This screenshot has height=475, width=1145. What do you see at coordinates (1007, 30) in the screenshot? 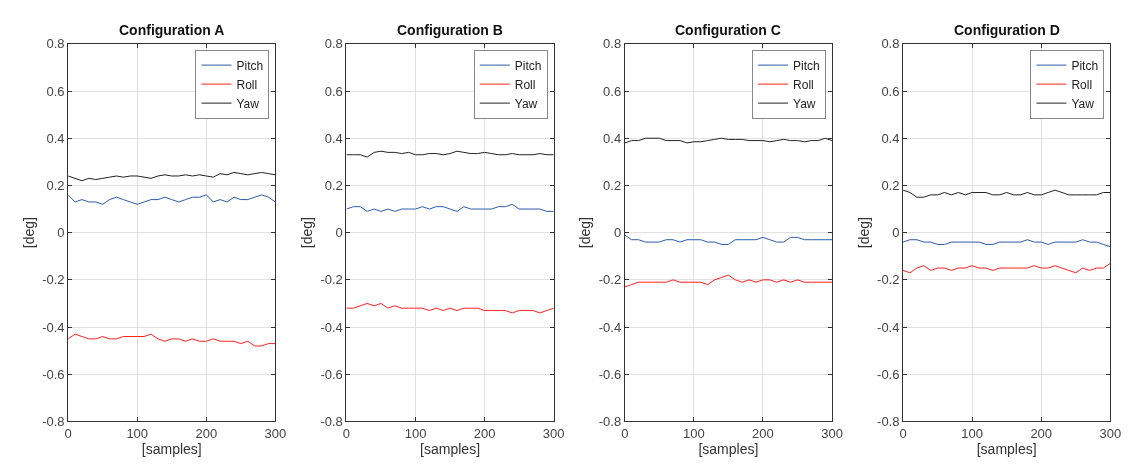
I see `chart-title: Configuration D` at bounding box center [1007, 30].